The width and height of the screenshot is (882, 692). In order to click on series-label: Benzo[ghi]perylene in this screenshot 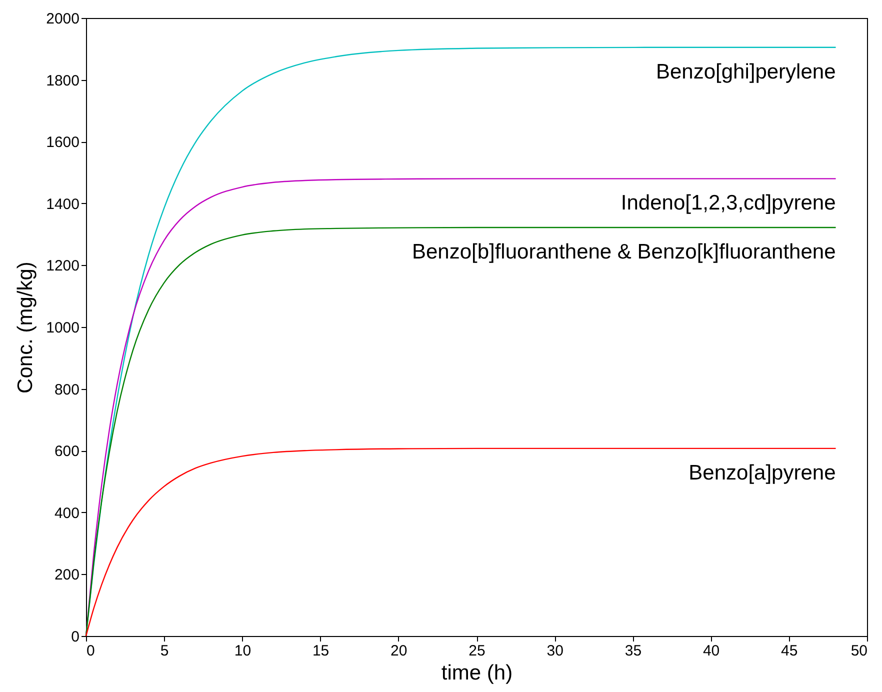, I will do `click(746, 72)`.